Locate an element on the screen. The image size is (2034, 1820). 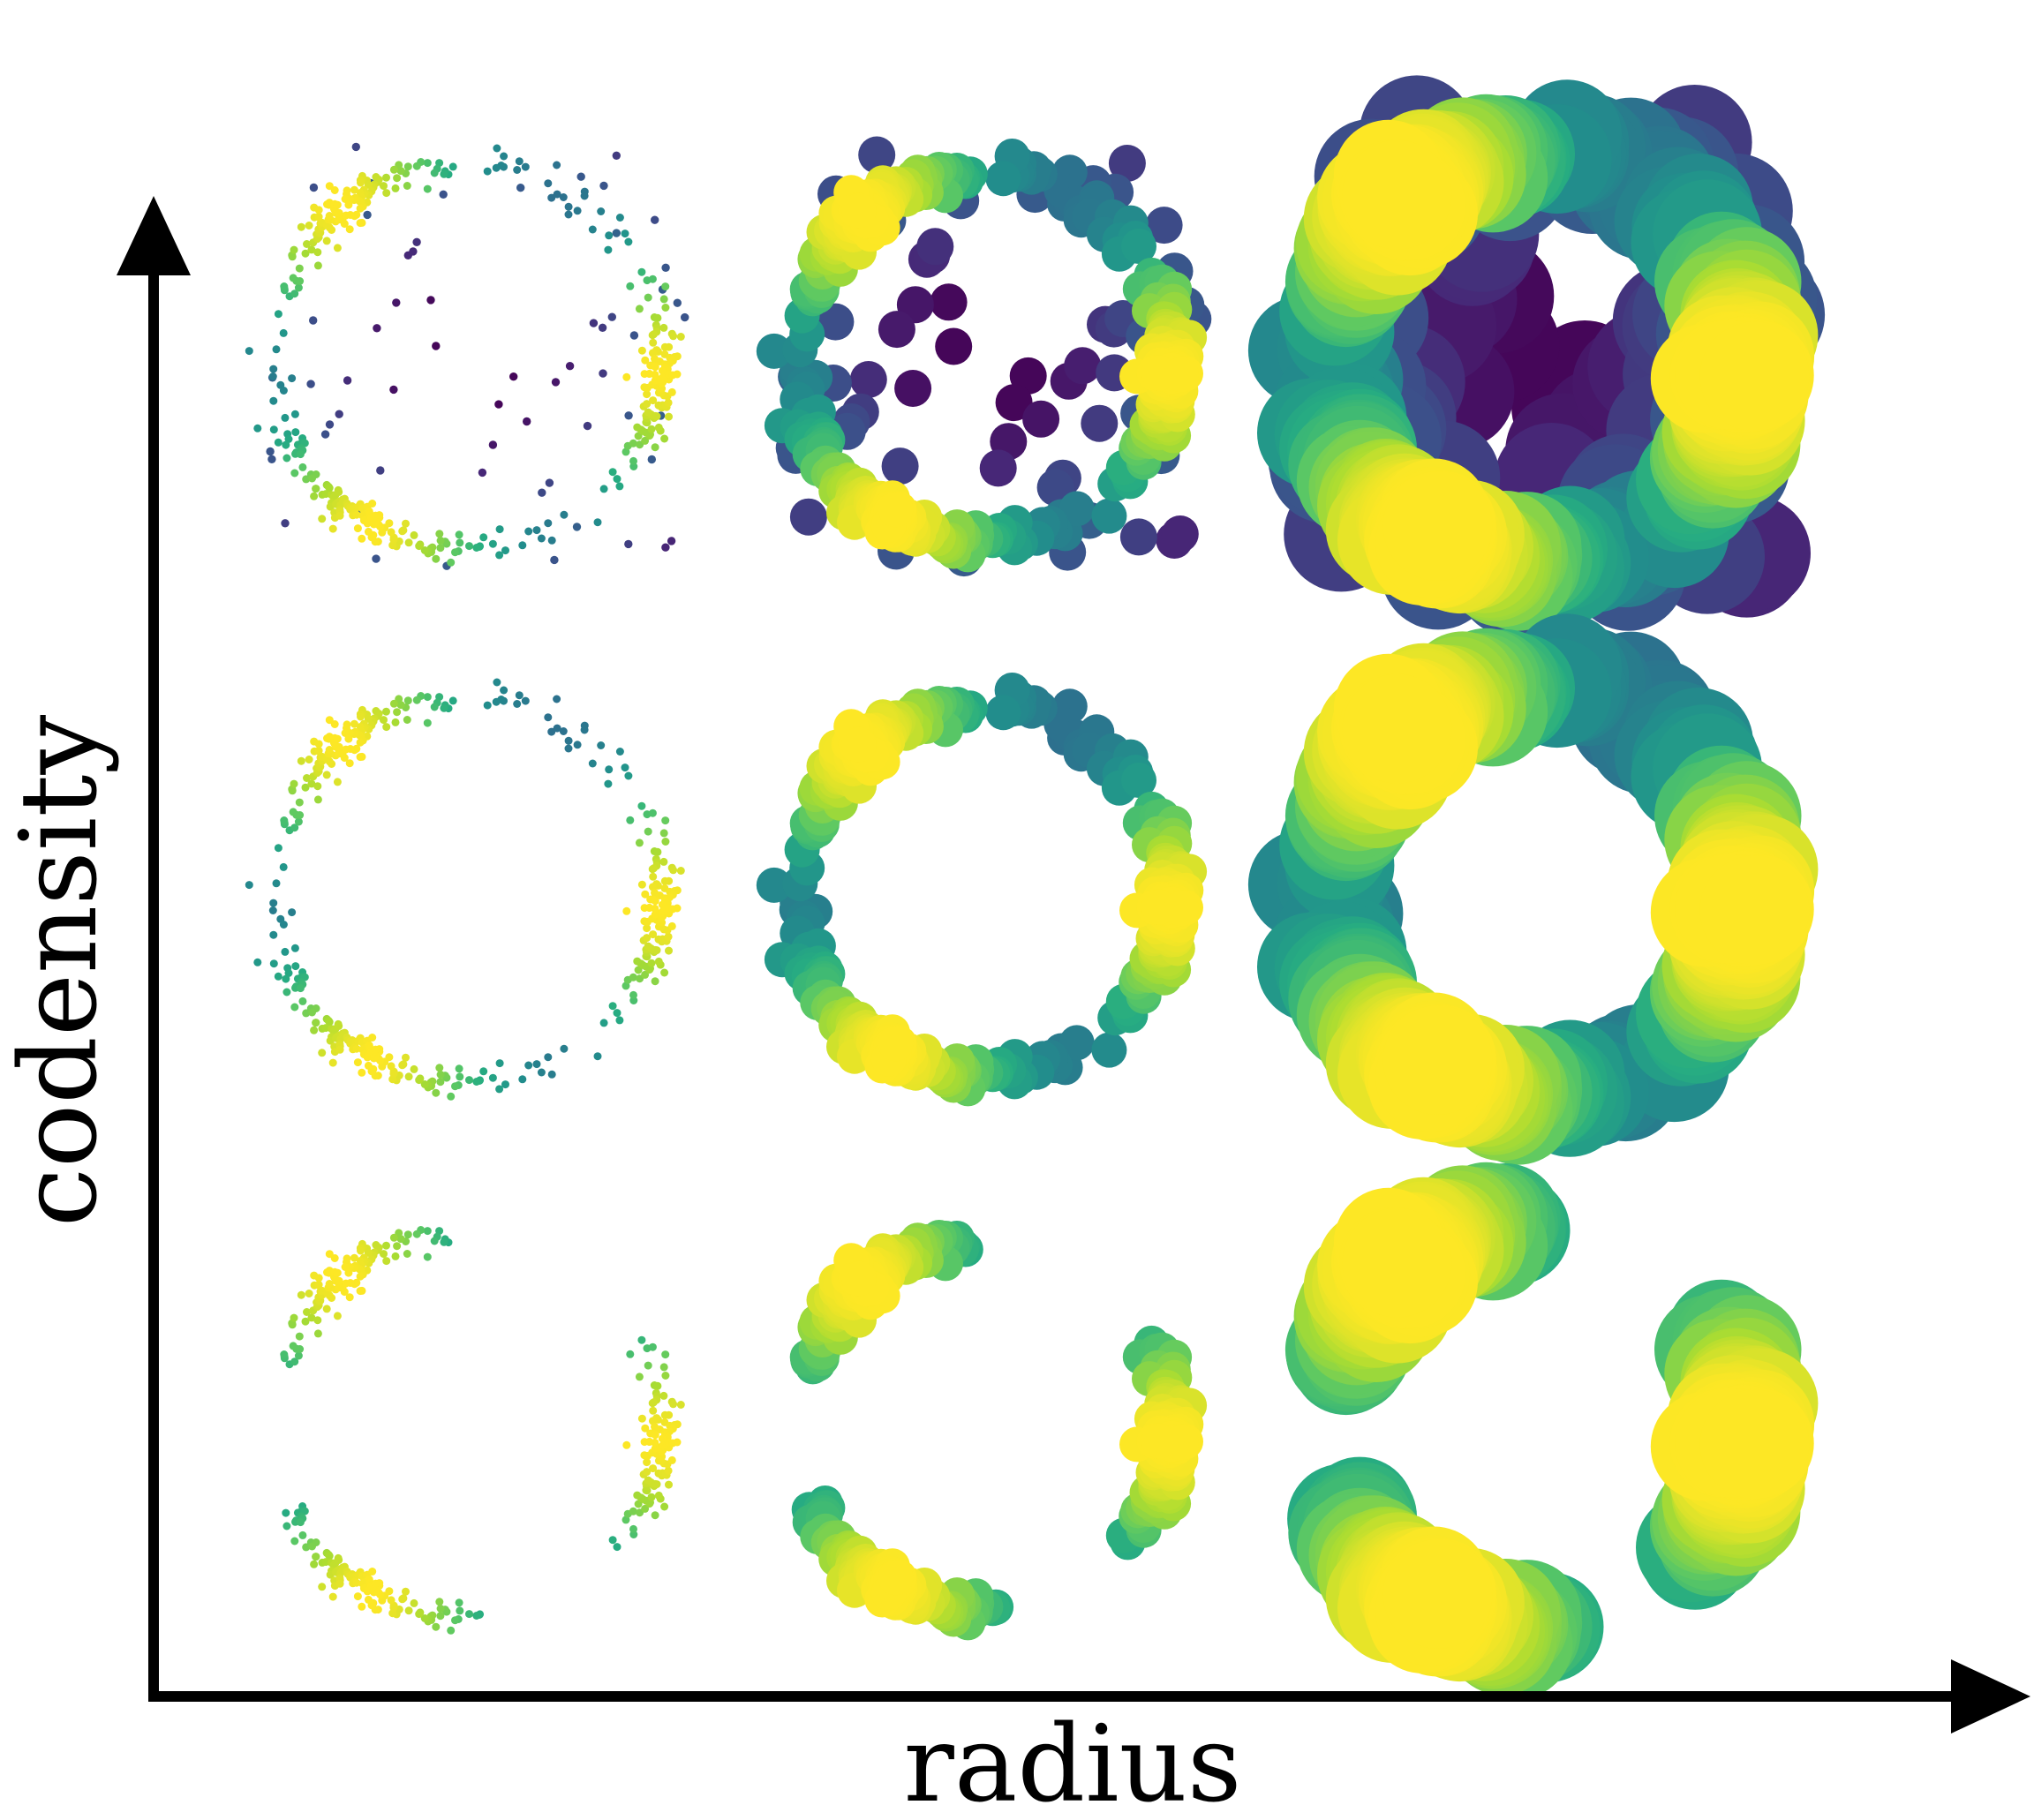
panel-radius-small-codensity-high is located at coordinates (467, 356).